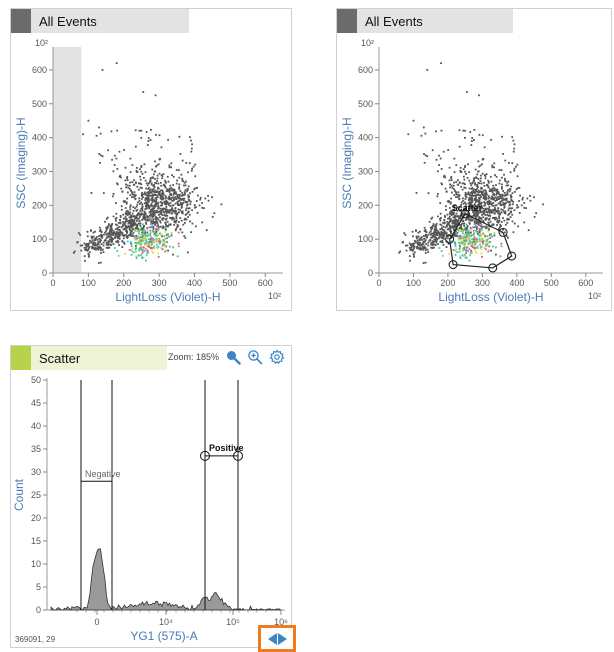  I want to click on zoom-in-icon, so click(255, 357).